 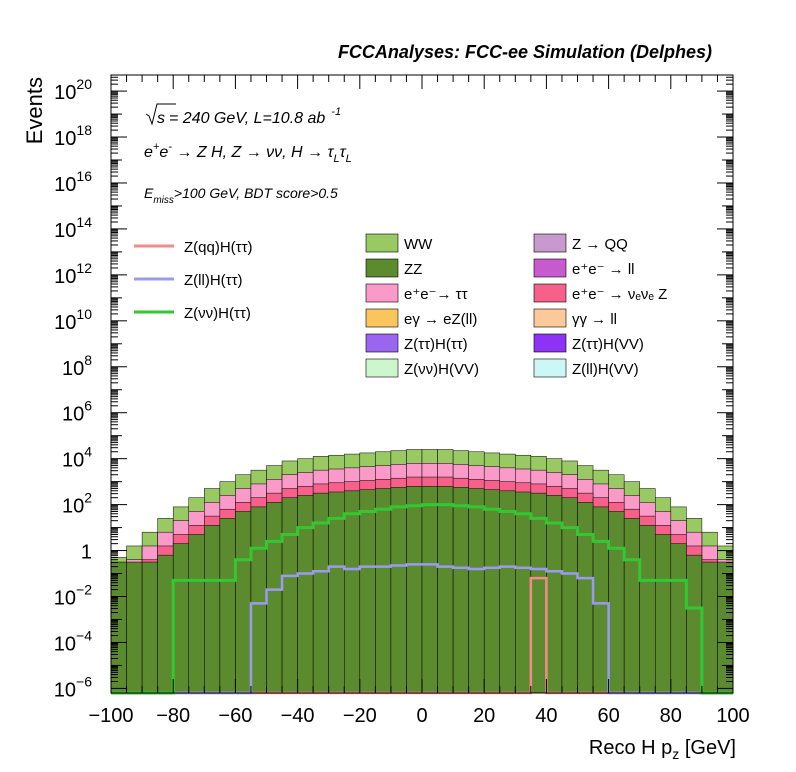 What do you see at coordinates (413, 269) in the screenshot?
I see `legend-label: ZZ` at bounding box center [413, 269].